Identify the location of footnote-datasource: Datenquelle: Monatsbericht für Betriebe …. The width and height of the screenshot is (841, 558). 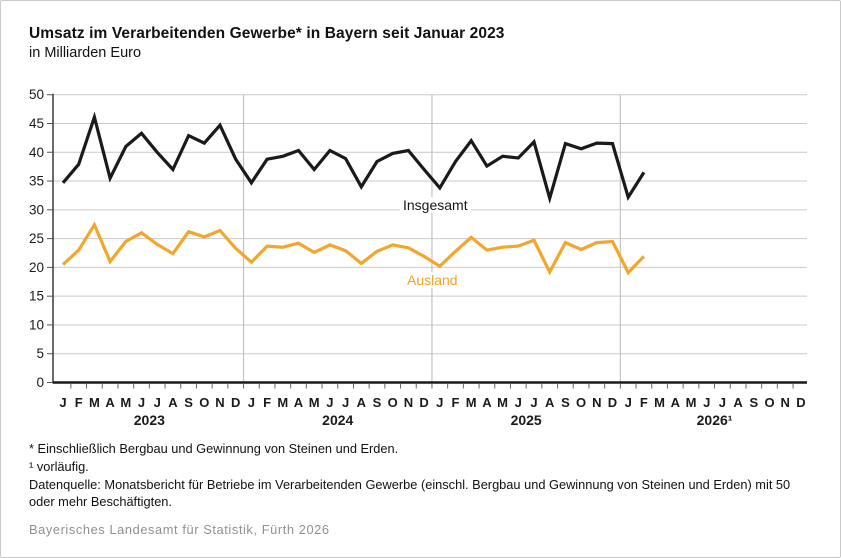
(410, 492).